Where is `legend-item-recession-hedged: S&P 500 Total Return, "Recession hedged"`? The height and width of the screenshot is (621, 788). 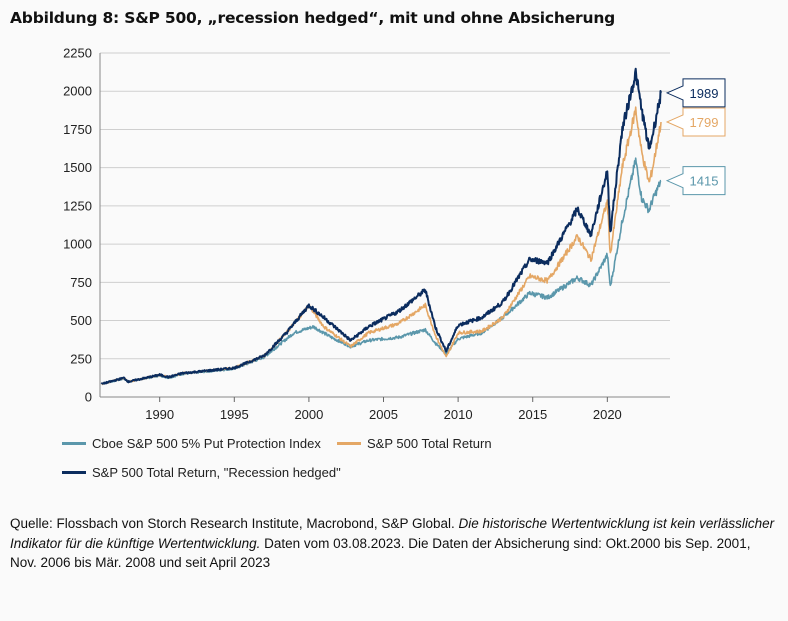 legend-item-recession-hedged: S&P 500 Total Return, "Recession hedged" is located at coordinates (201, 472).